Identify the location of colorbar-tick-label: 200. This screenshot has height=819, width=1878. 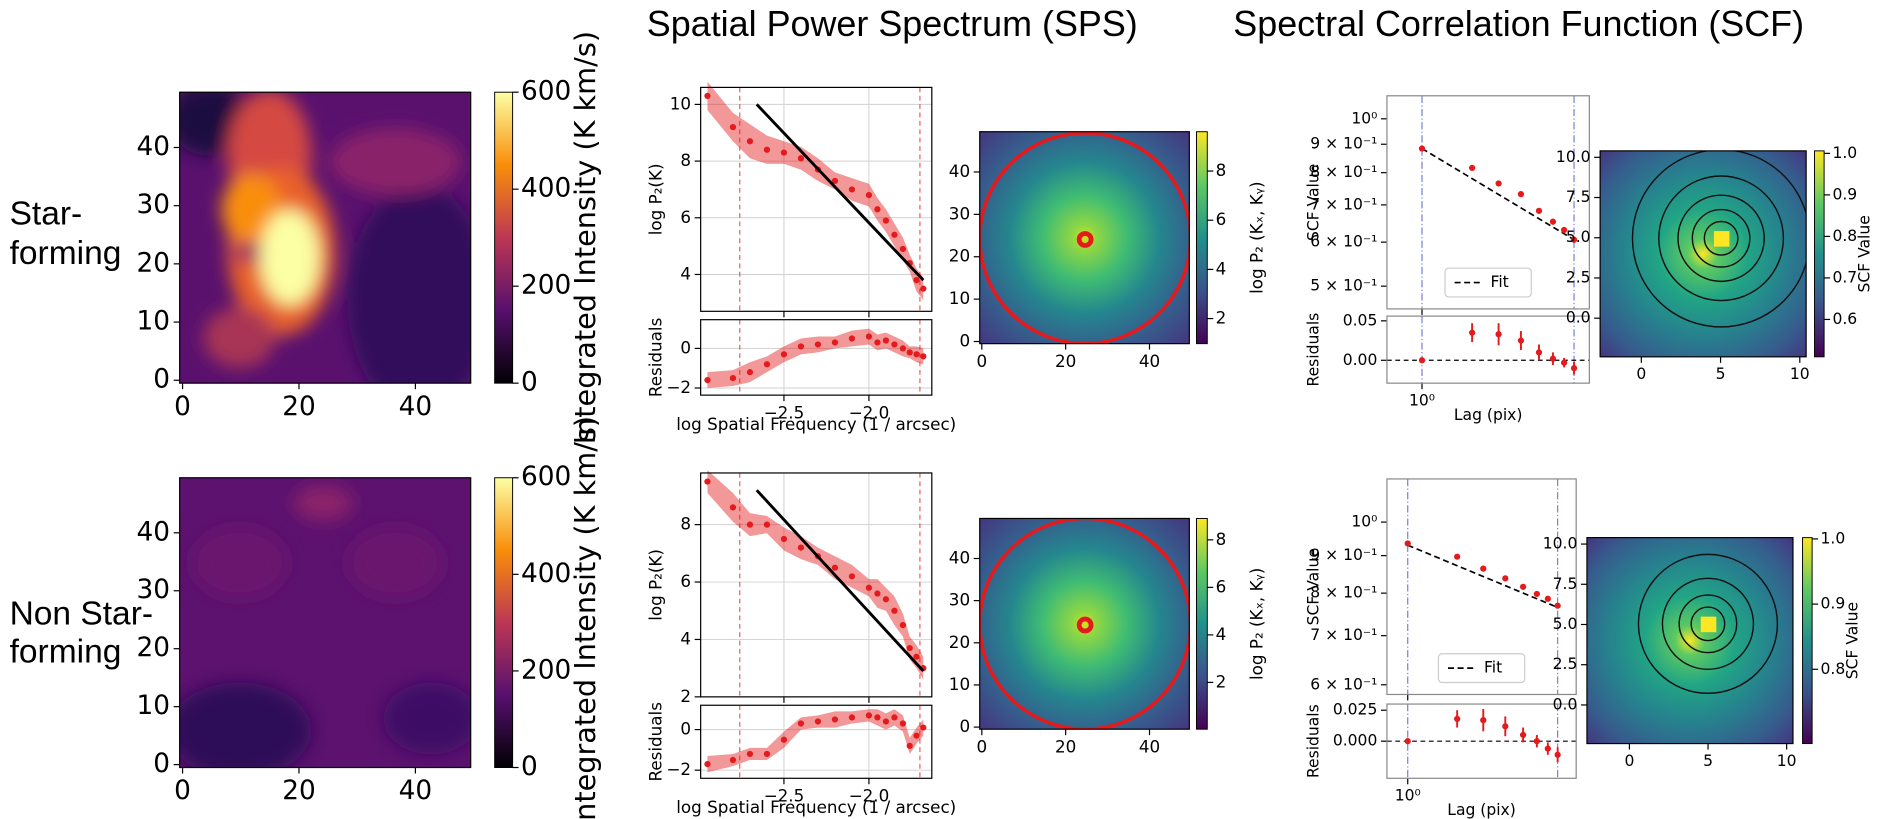
(546, 286).